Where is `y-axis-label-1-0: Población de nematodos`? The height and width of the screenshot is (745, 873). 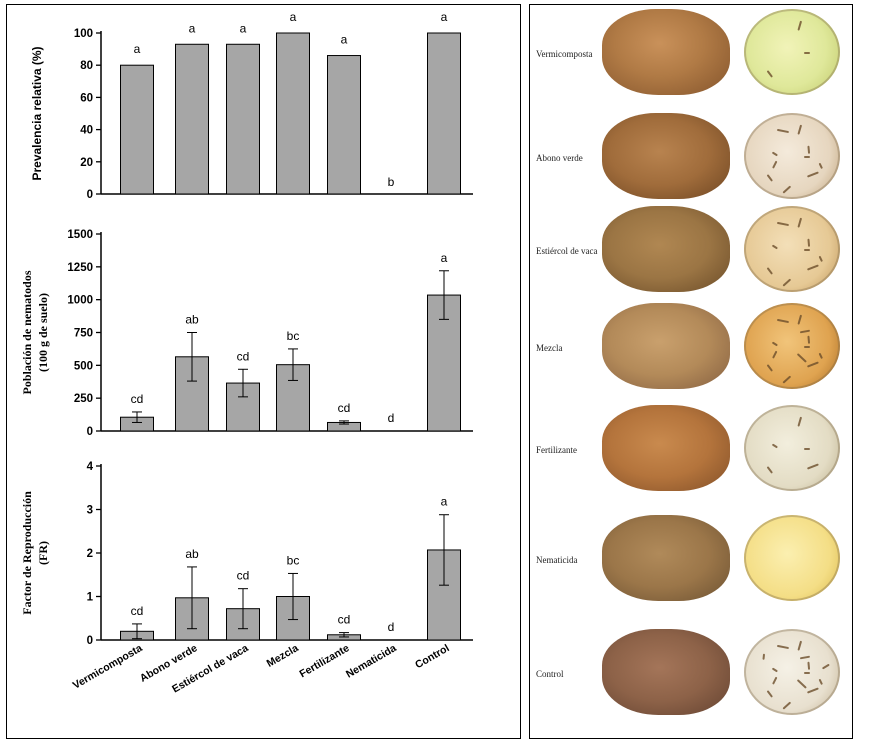 y-axis-label-1-0: Población de nematodos is located at coordinates (27, 332).